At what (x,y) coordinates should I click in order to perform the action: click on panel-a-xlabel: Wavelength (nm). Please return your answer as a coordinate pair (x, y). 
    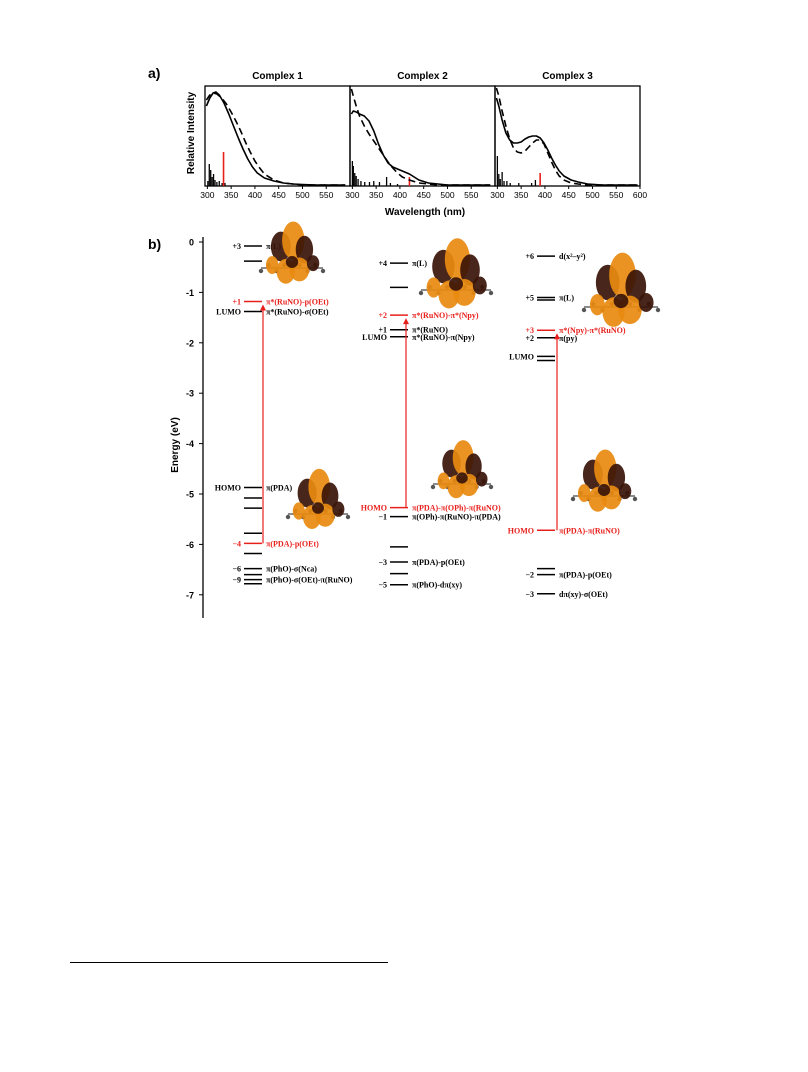
    Looking at the image, I should click on (425, 212).